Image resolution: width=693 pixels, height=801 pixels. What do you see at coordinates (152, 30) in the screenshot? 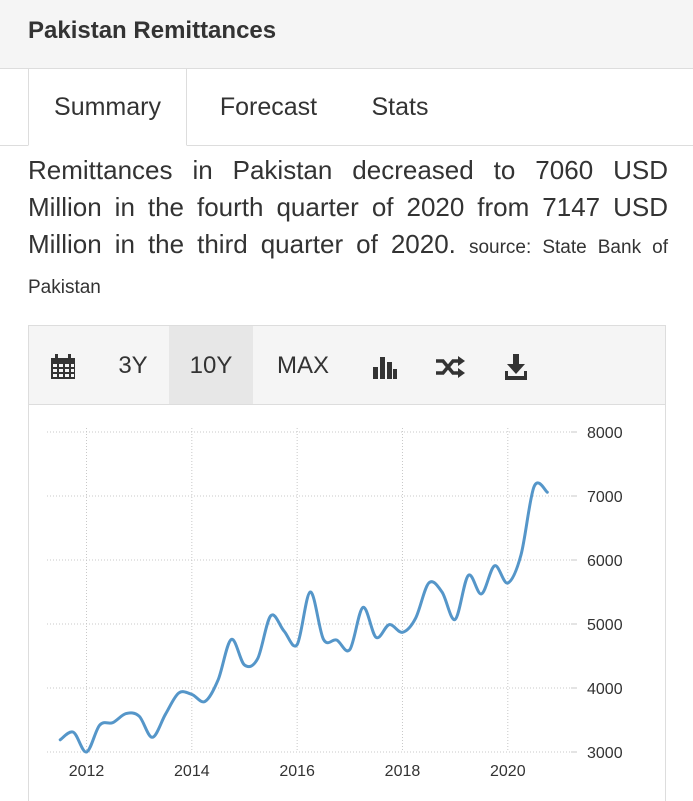
I see `page-title: Pakistan Remittances` at bounding box center [152, 30].